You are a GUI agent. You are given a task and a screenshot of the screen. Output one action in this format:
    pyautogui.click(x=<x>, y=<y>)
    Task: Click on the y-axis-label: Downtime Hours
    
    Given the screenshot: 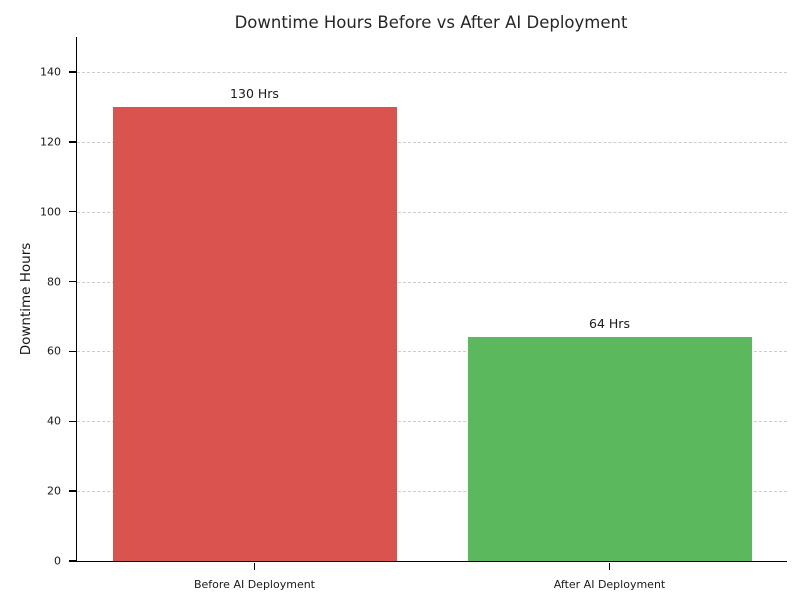 What is the action you would take?
    pyautogui.click(x=26, y=299)
    